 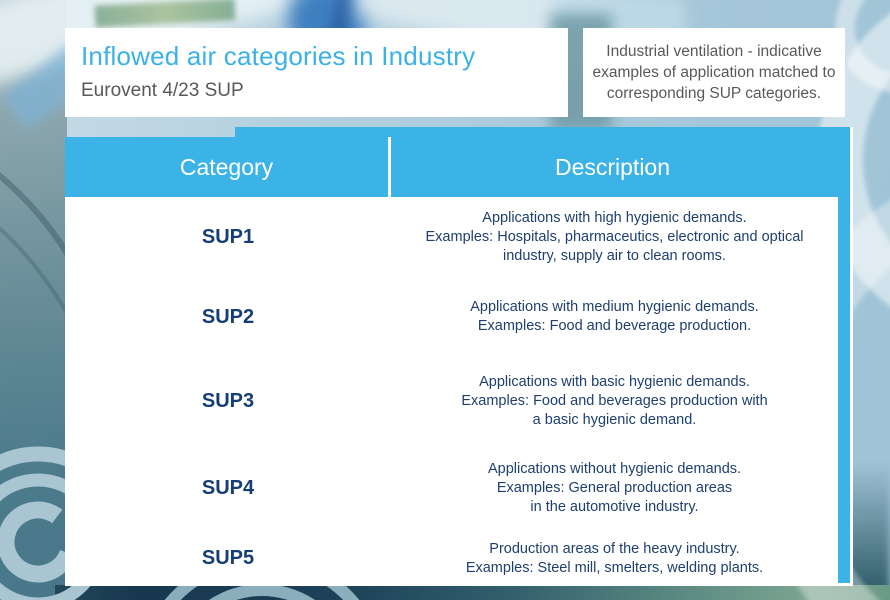 I want to click on table-header: Category Description, so click(x=451, y=167).